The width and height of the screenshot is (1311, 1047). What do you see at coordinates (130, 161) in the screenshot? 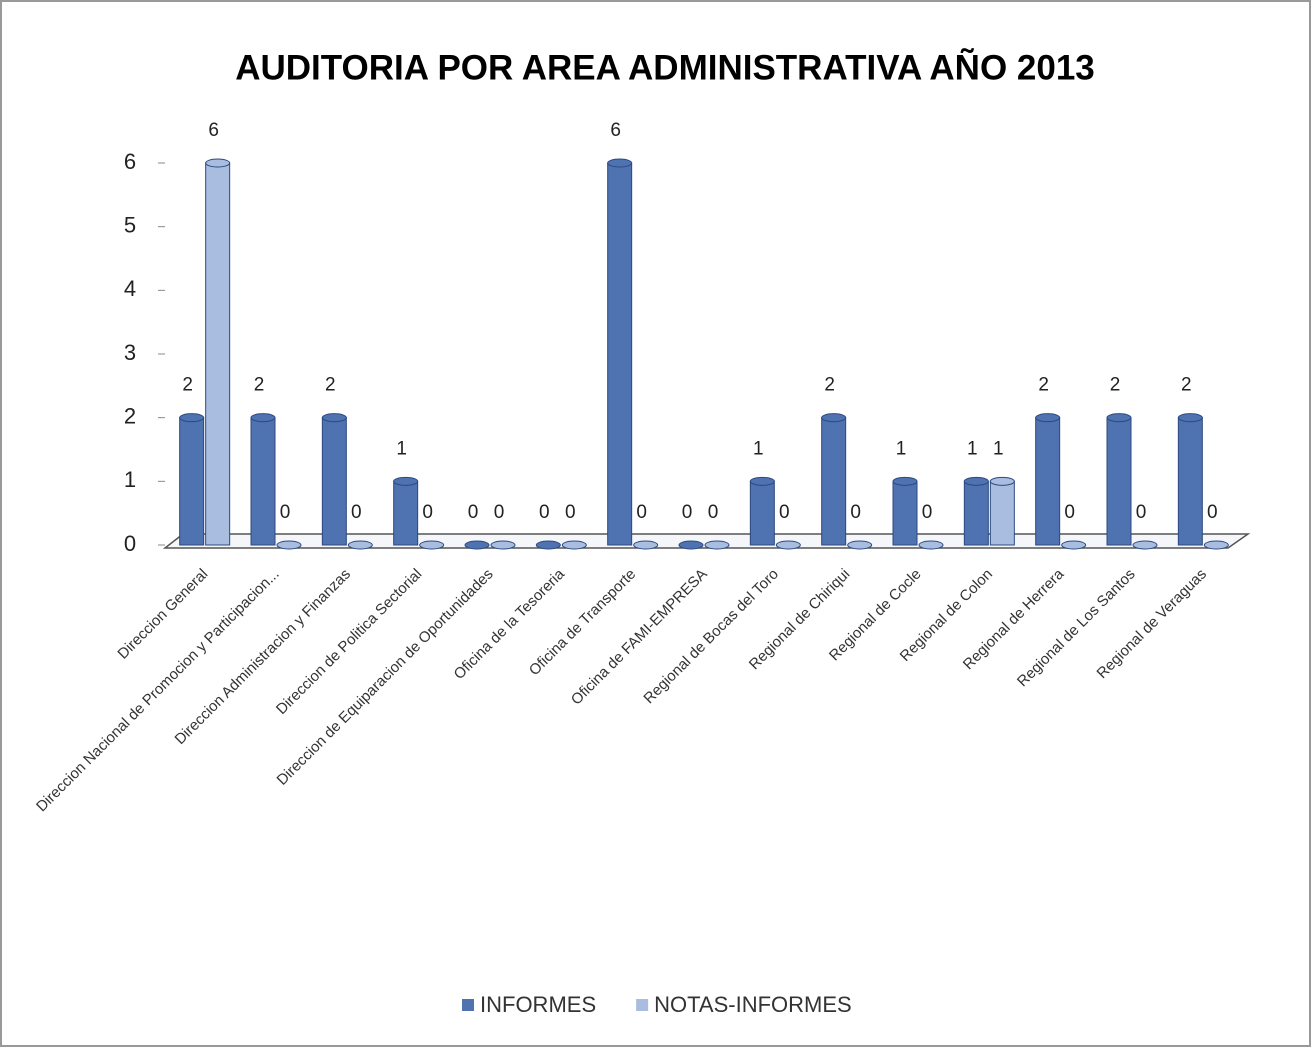
I see `y-tick-label: 6` at bounding box center [130, 161].